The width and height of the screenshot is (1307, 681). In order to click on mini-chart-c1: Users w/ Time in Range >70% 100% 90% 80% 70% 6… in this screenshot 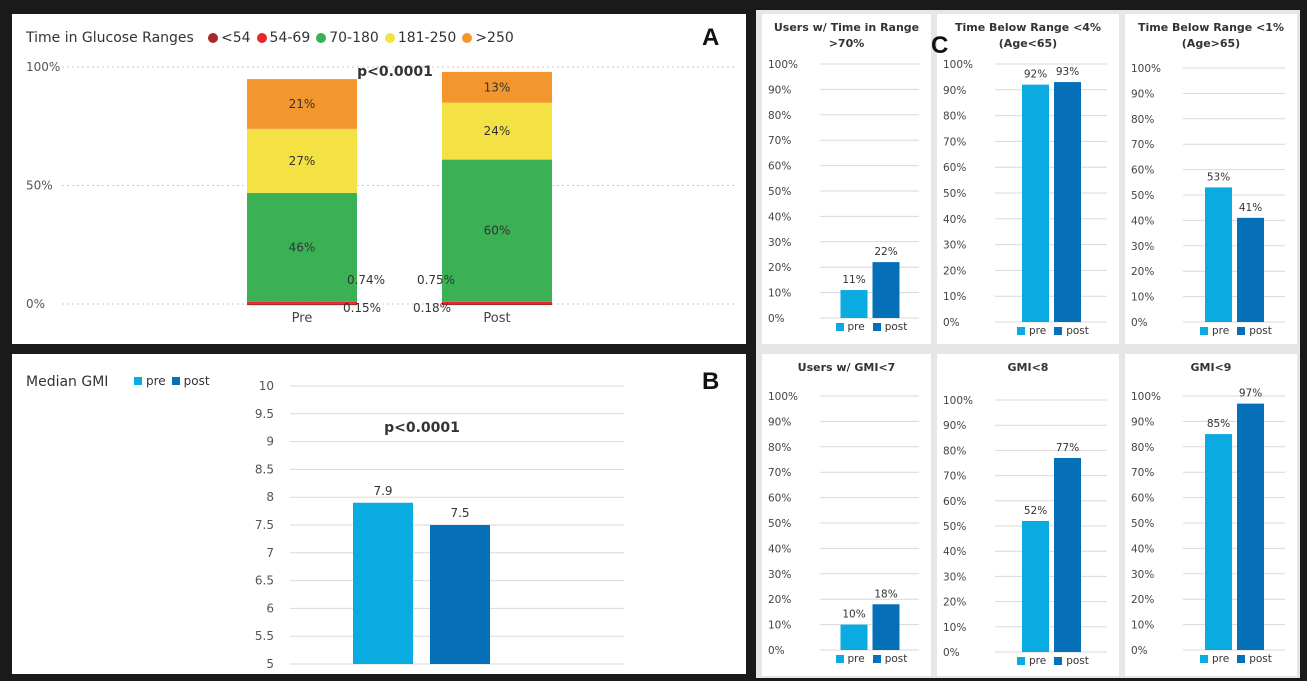, I will do `click(846, 179)`.